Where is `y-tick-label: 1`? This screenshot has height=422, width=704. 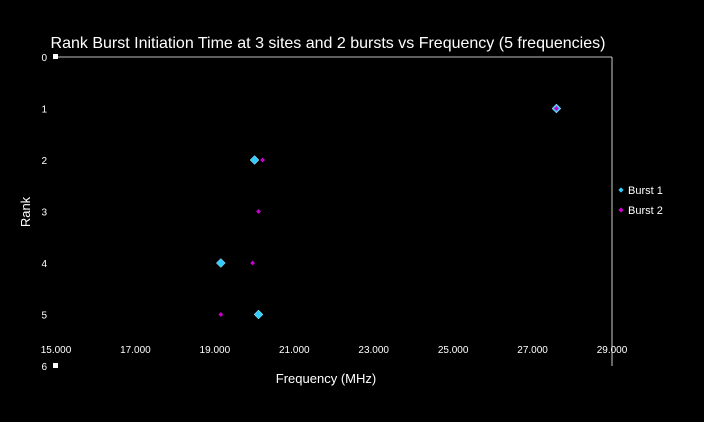 y-tick-label: 1 is located at coordinates (44, 110).